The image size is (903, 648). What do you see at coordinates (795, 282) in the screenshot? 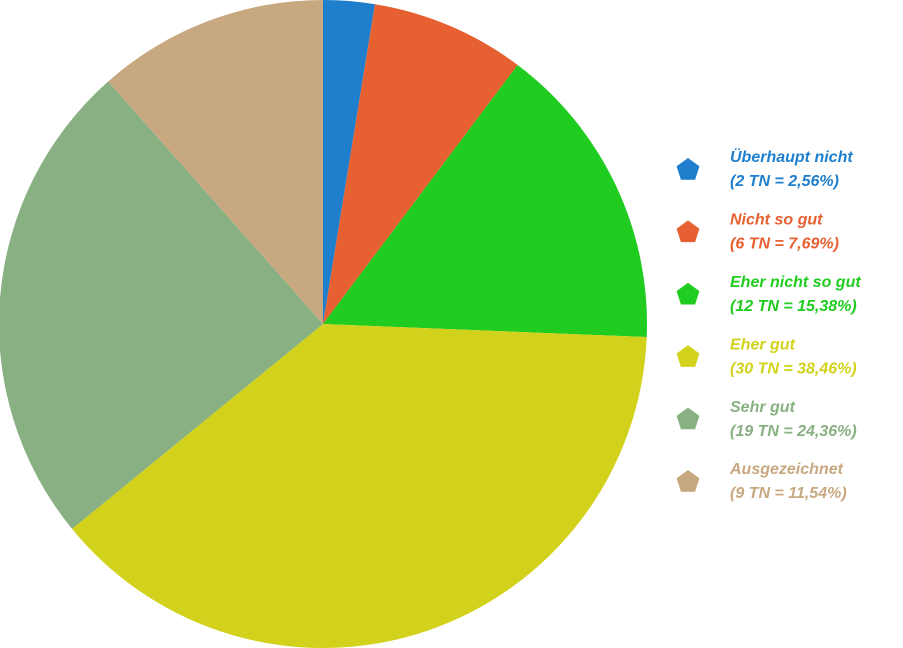
I see `legend-label: Eher nicht so gut` at bounding box center [795, 282].